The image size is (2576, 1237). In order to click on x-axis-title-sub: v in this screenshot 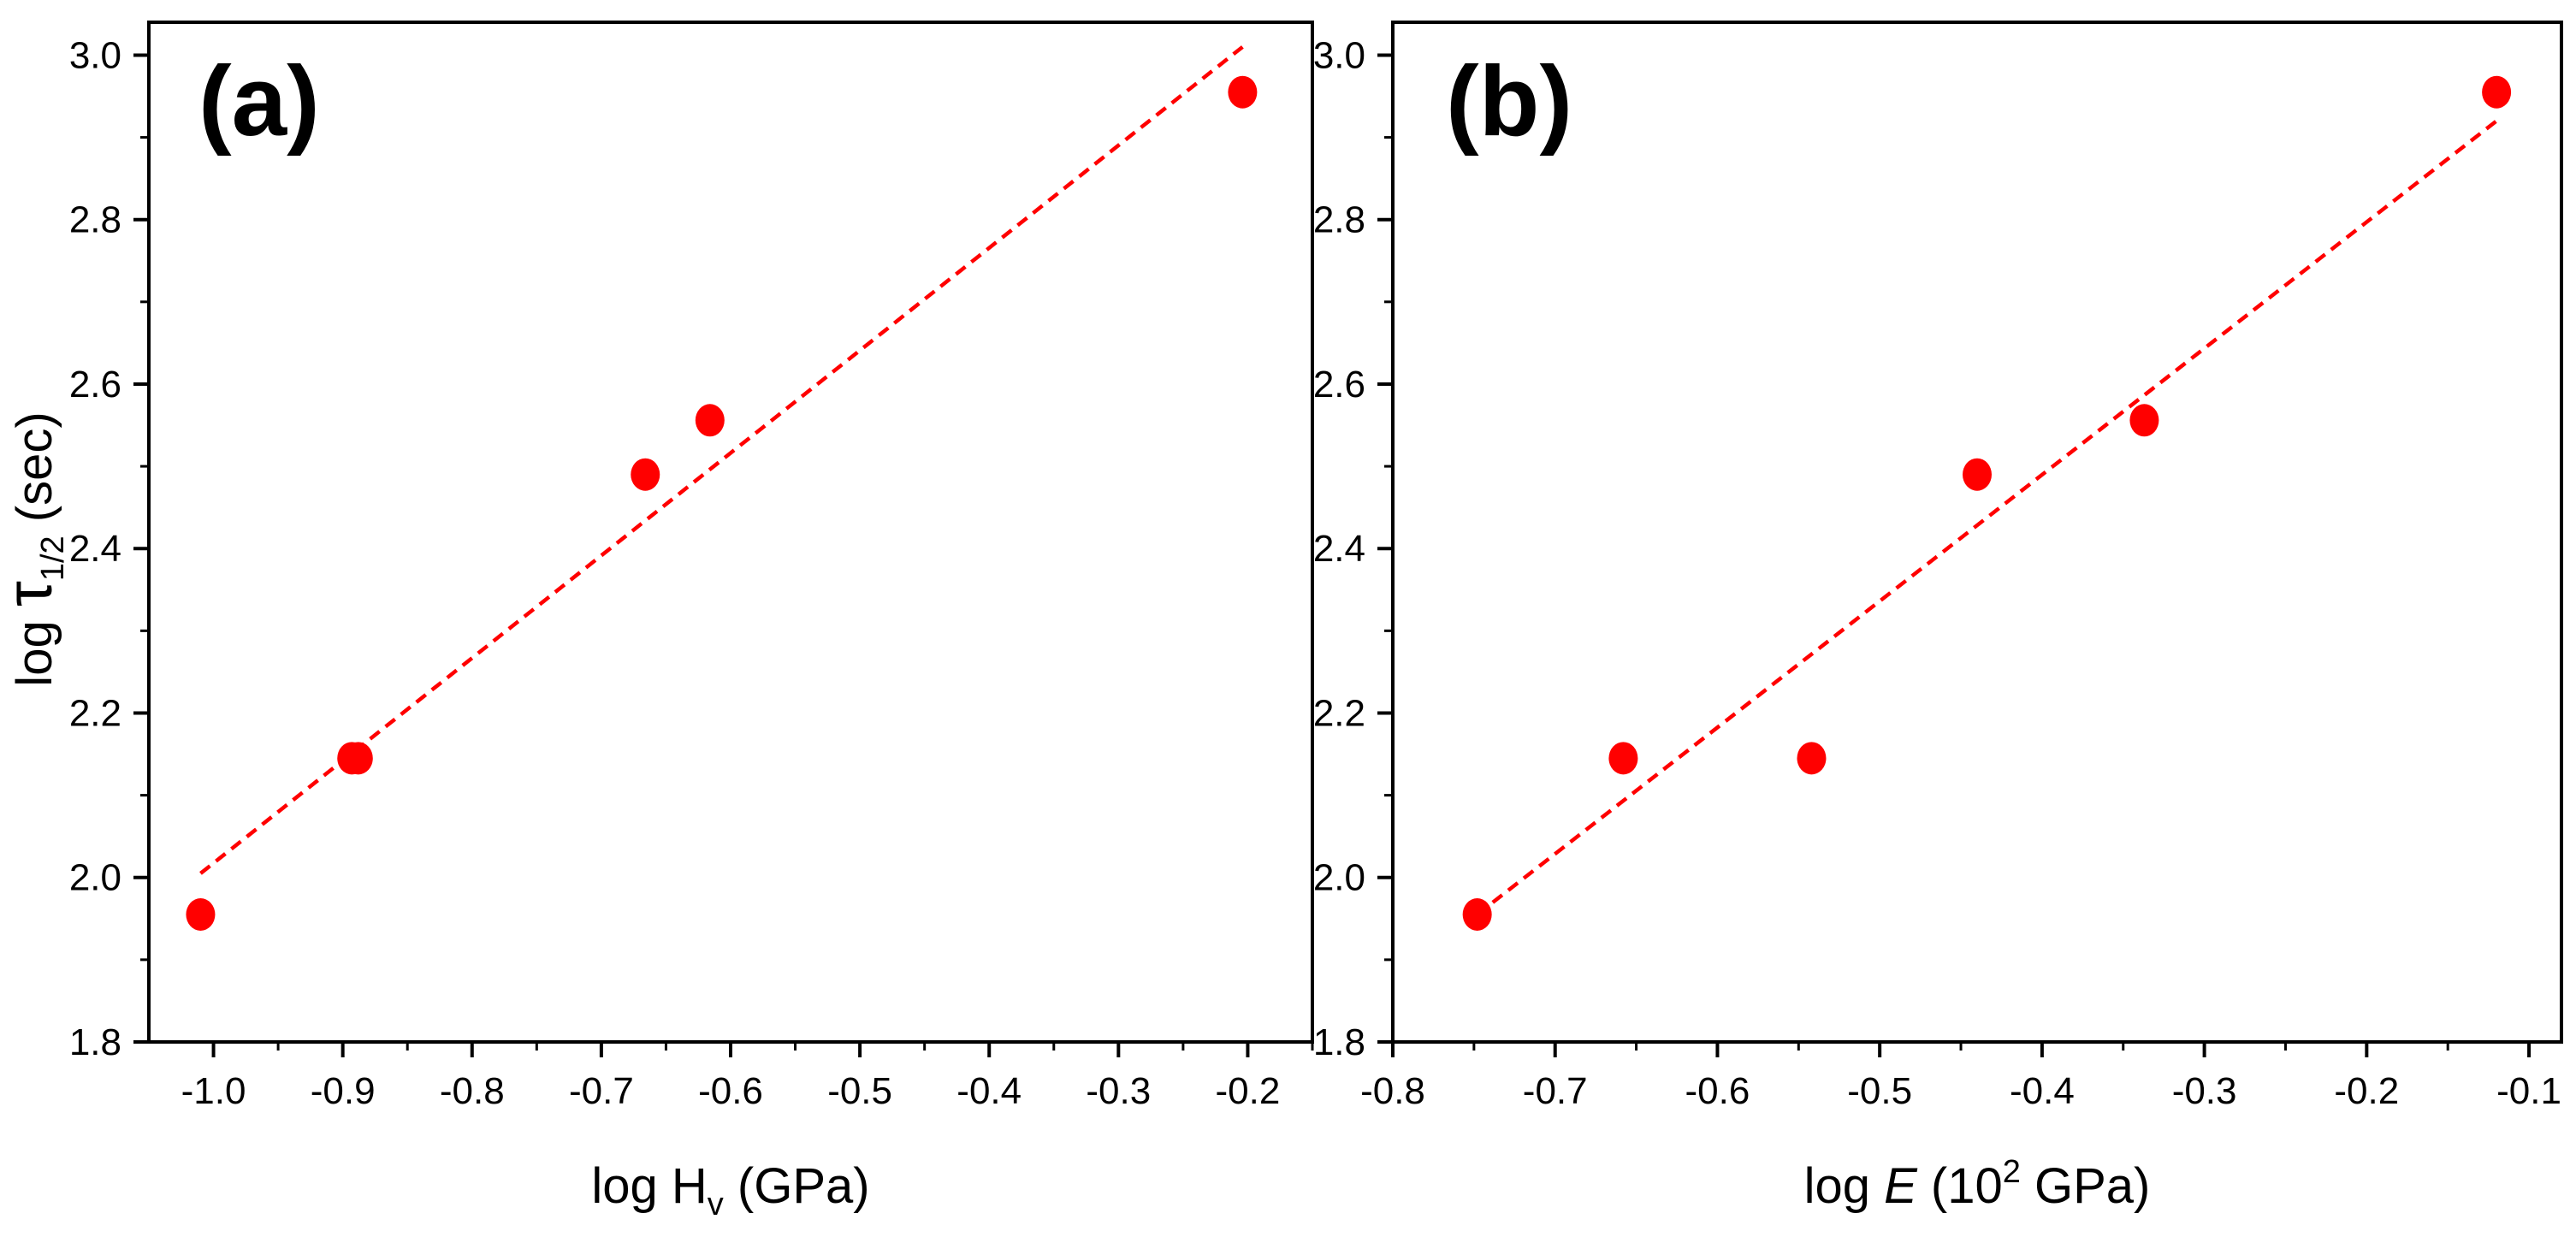, I will do `click(716, 1204)`.